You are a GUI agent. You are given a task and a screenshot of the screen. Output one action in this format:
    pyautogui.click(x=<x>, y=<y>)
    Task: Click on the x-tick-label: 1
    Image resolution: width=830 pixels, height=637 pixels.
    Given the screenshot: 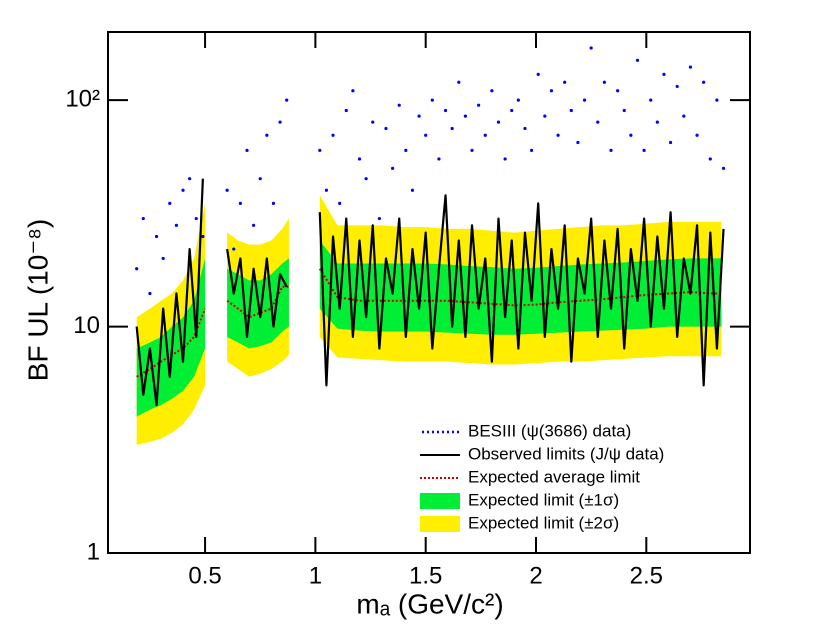 What is the action you would take?
    pyautogui.click(x=315, y=575)
    